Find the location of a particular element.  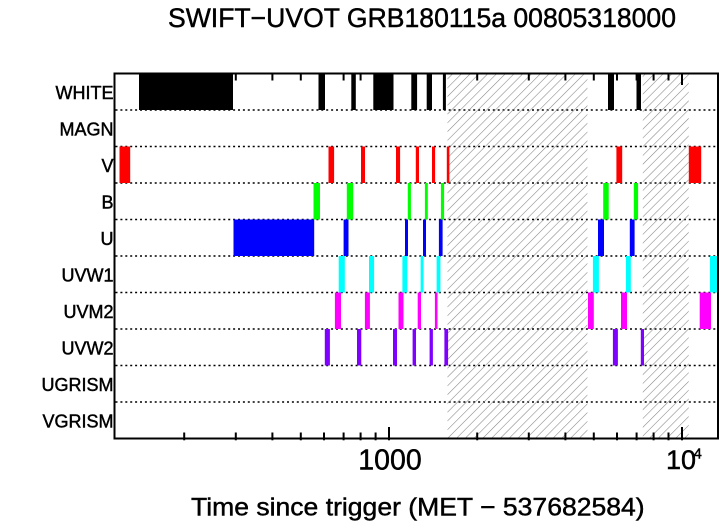

svg-text: UGRISM is located at coordinates (78, 385).